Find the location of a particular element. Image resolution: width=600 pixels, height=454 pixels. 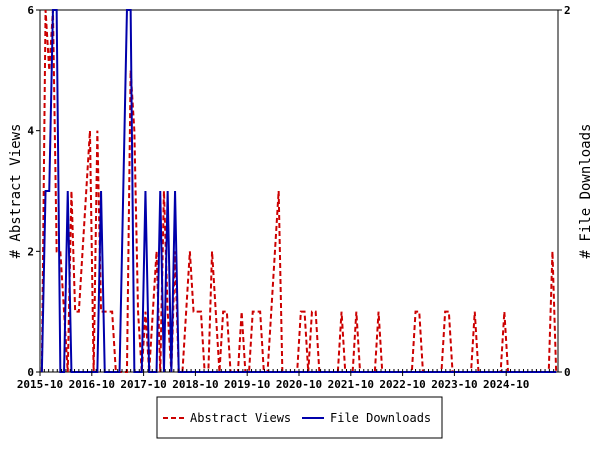

x-tick-label: 2019-10 is located at coordinates (247, 384).